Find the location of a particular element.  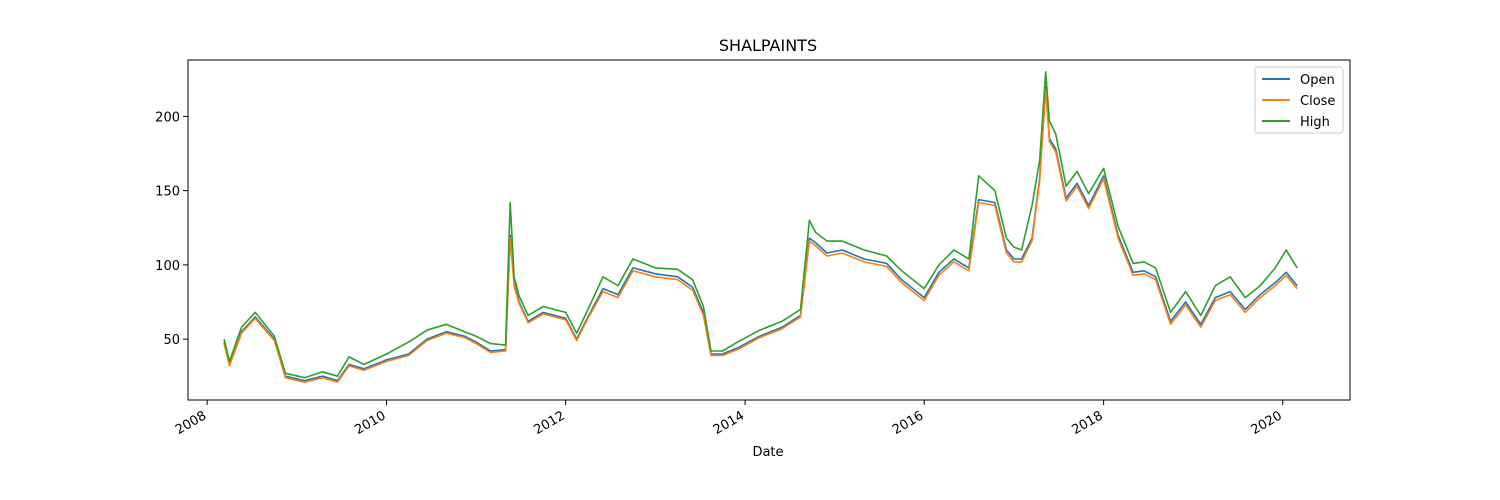

legend-label-high: High is located at coordinates (1315, 122).